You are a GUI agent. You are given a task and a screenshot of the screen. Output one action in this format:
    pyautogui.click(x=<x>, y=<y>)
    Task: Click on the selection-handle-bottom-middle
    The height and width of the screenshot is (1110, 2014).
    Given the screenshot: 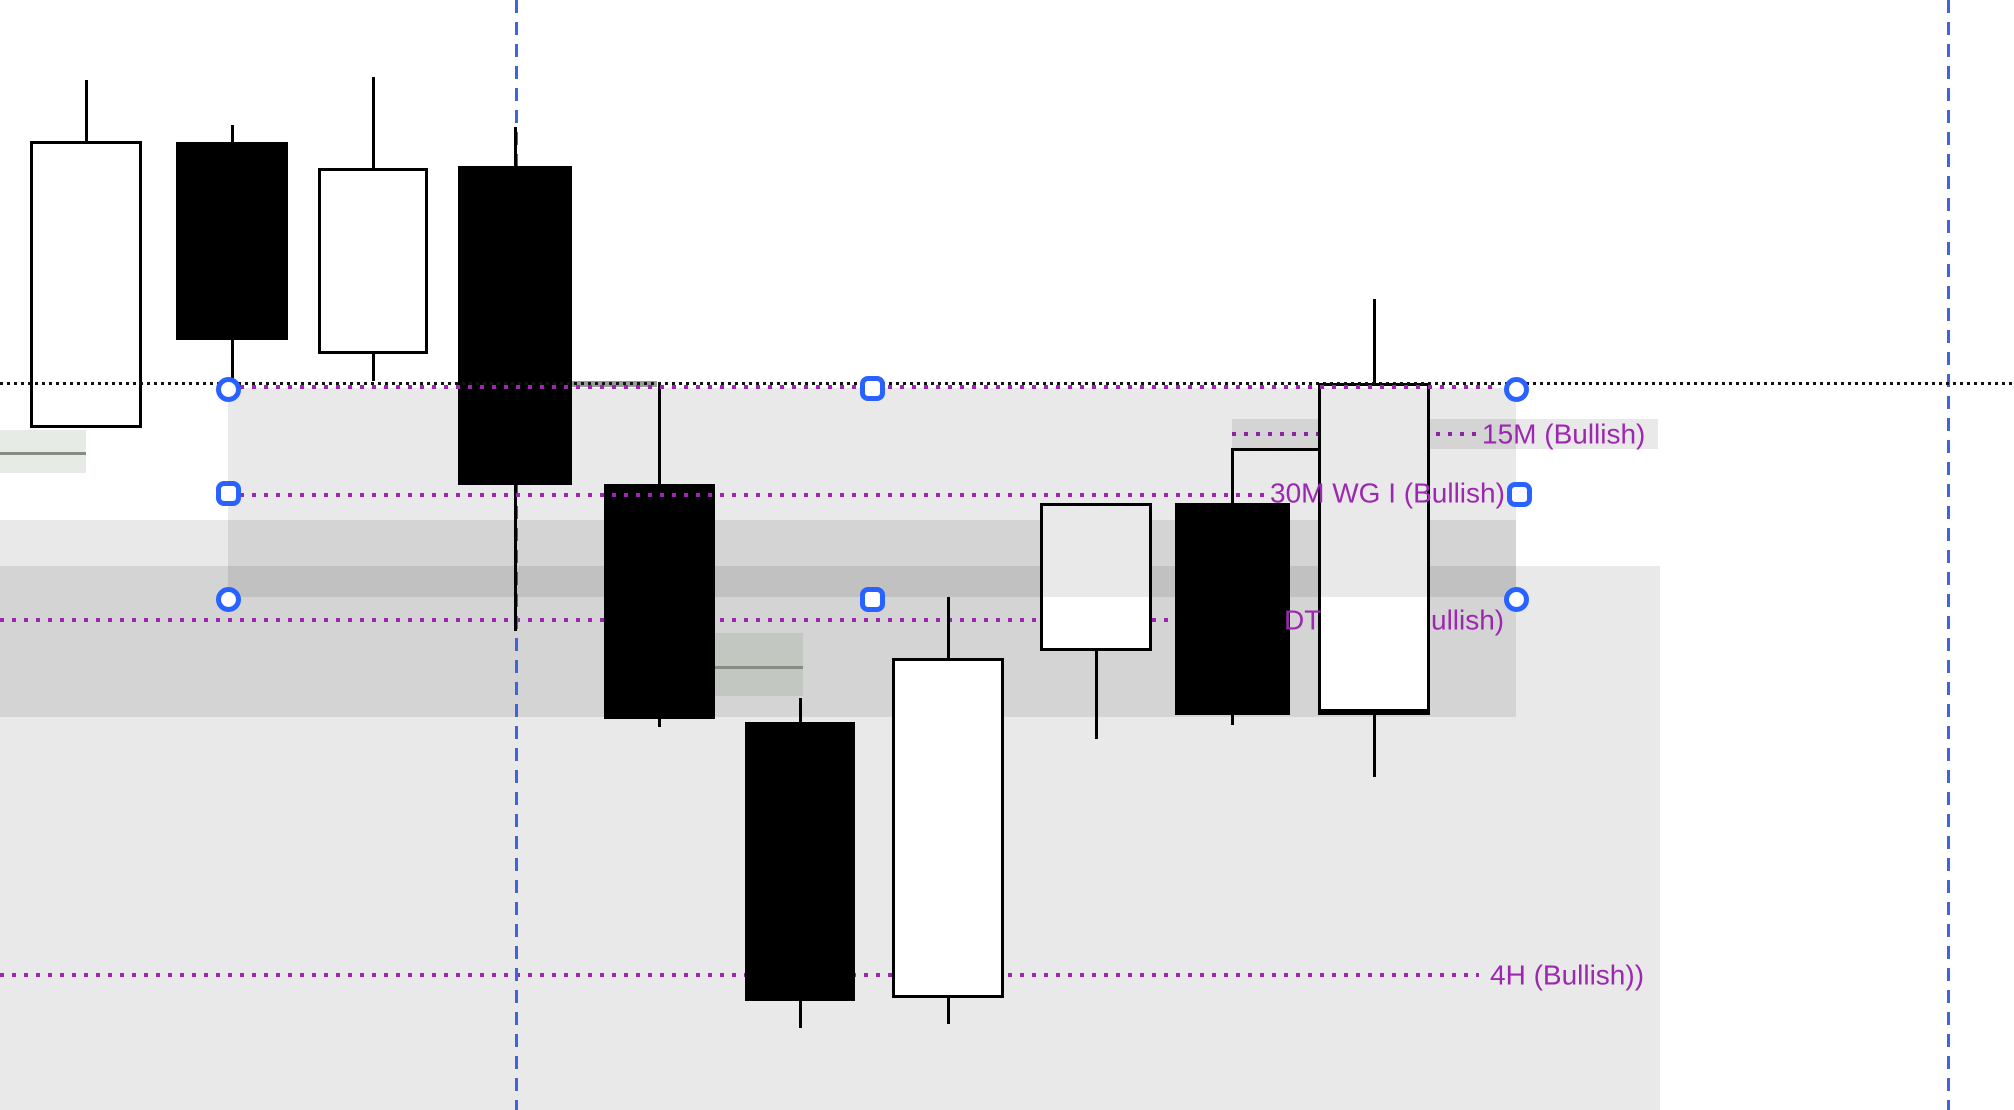 What is the action you would take?
    pyautogui.click(x=872, y=599)
    